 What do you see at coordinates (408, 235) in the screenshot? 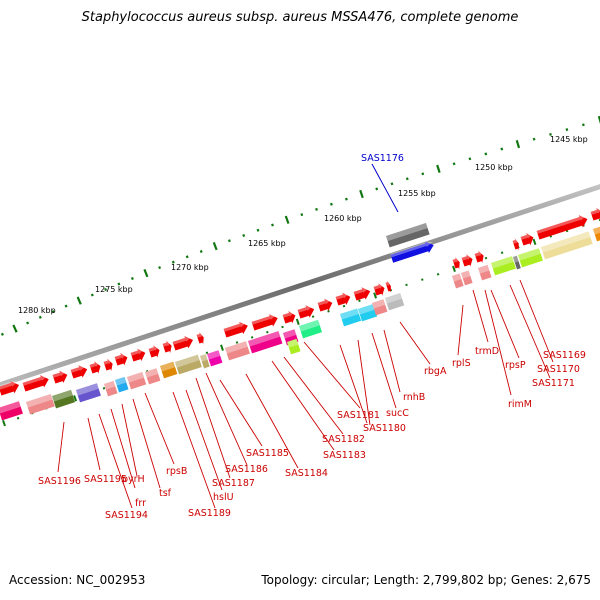
I see `gene-sas1176-grey` at bounding box center [408, 235].